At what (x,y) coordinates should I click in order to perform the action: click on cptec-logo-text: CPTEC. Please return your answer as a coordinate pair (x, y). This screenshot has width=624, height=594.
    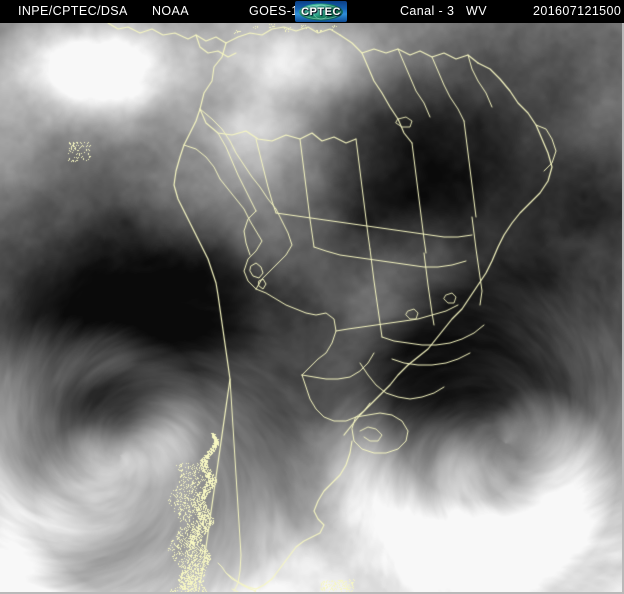
    Looking at the image, I should click on (321, 11).